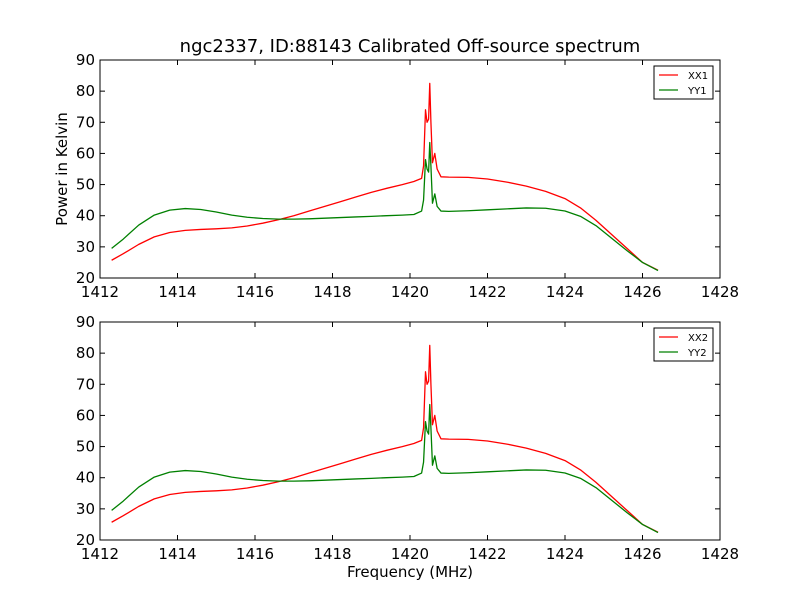 The width and height of the screenshot is (800, 600). Describe the element at coordinates (697, 91) in the screenshot. I see `legend-label-yy1: YY1` at that location.